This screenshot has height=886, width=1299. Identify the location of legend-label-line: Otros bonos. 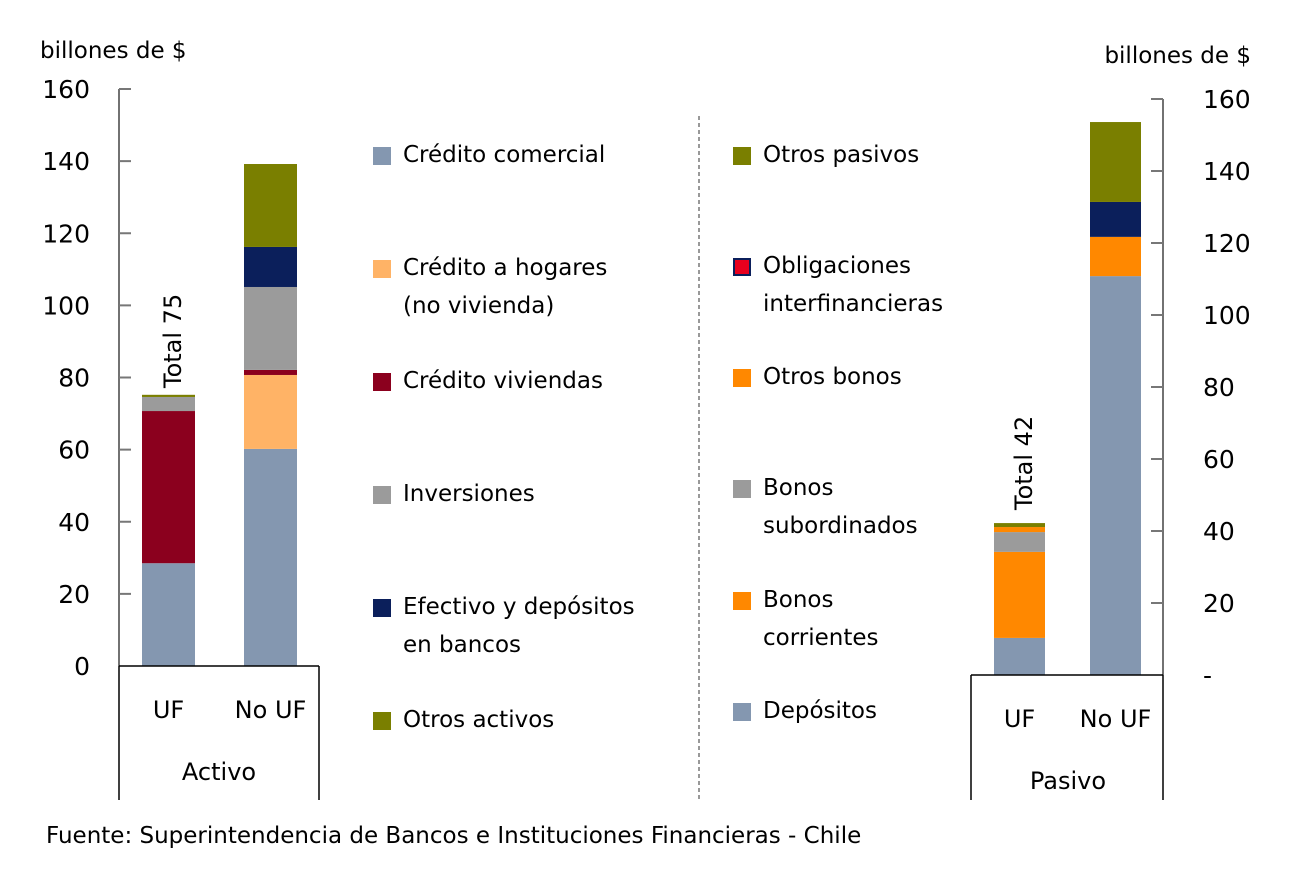
(832, 377).